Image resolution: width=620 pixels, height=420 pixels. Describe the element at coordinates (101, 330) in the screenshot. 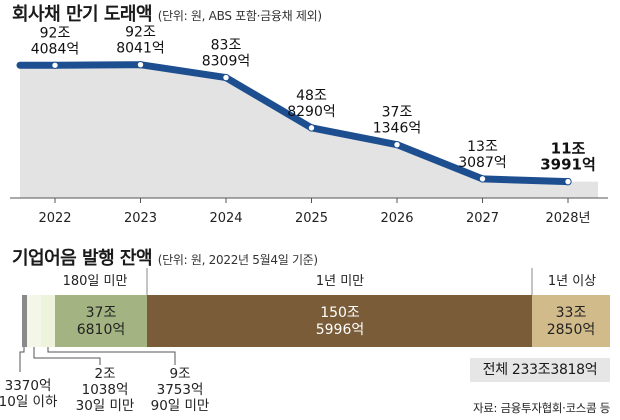

I see `segment-value-label: 6810억` at that location.